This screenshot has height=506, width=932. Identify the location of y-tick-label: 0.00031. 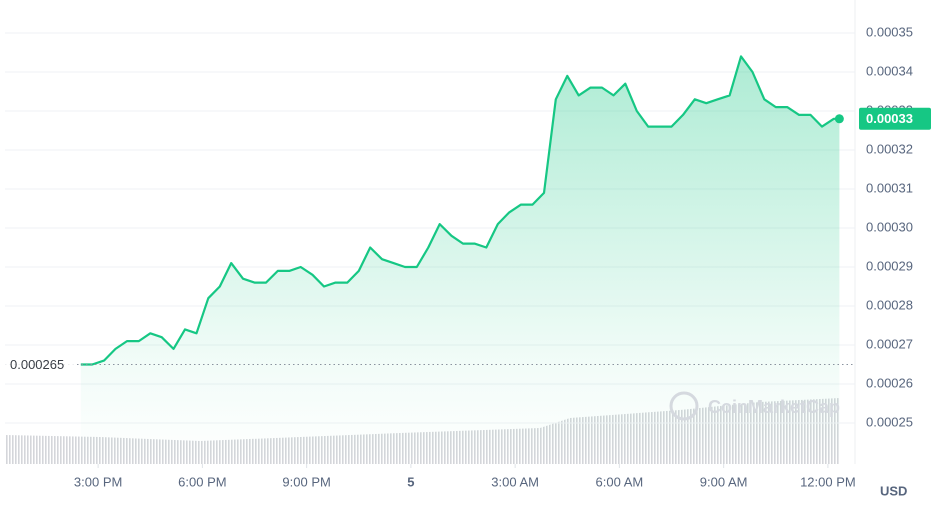
(889, 187).